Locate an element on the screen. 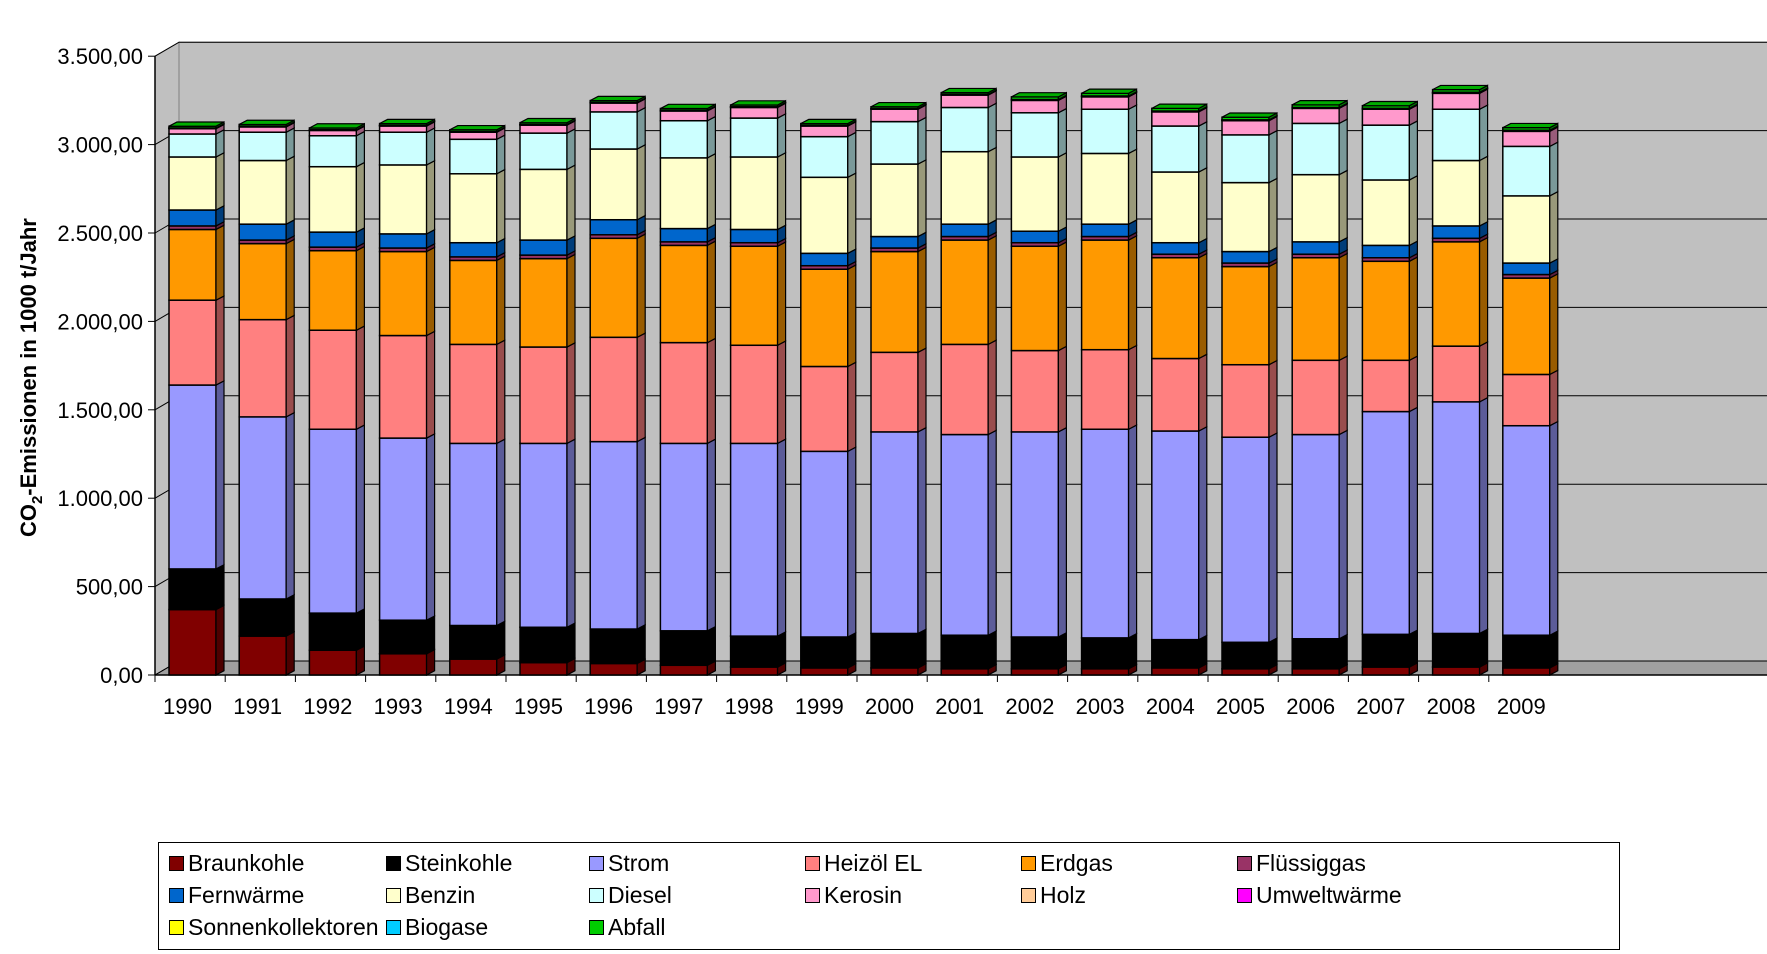 The height and width of the screenshot is (954, 1767). legend-item: Sonnenkollektoren is located at coordinates (274, 927).